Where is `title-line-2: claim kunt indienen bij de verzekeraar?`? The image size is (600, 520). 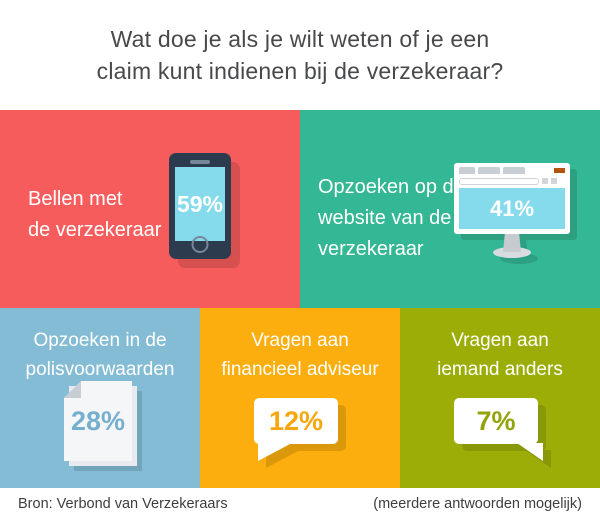 title-line-2: claim kunt indienen bij de verzekeraar? is located at coordinates (300, 71).